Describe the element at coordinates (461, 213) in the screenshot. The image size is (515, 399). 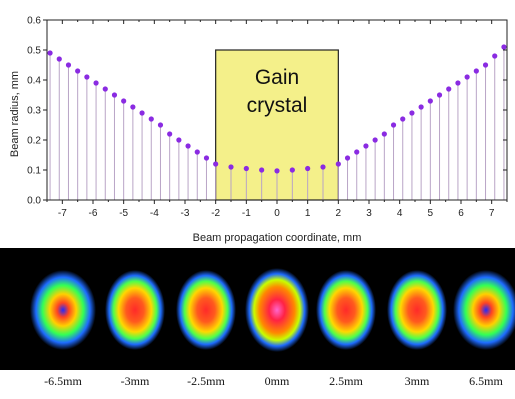
I see `x-tick-label: 6` at that location.